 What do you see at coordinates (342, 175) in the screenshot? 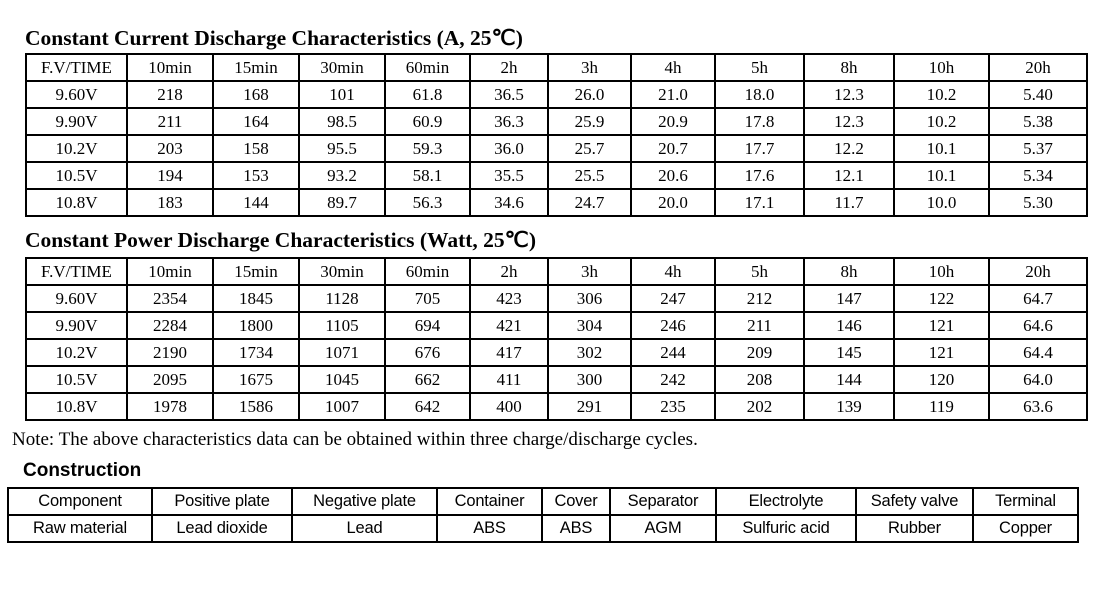
I see `table-cell: 93.2` at bounding box center [342, 175].